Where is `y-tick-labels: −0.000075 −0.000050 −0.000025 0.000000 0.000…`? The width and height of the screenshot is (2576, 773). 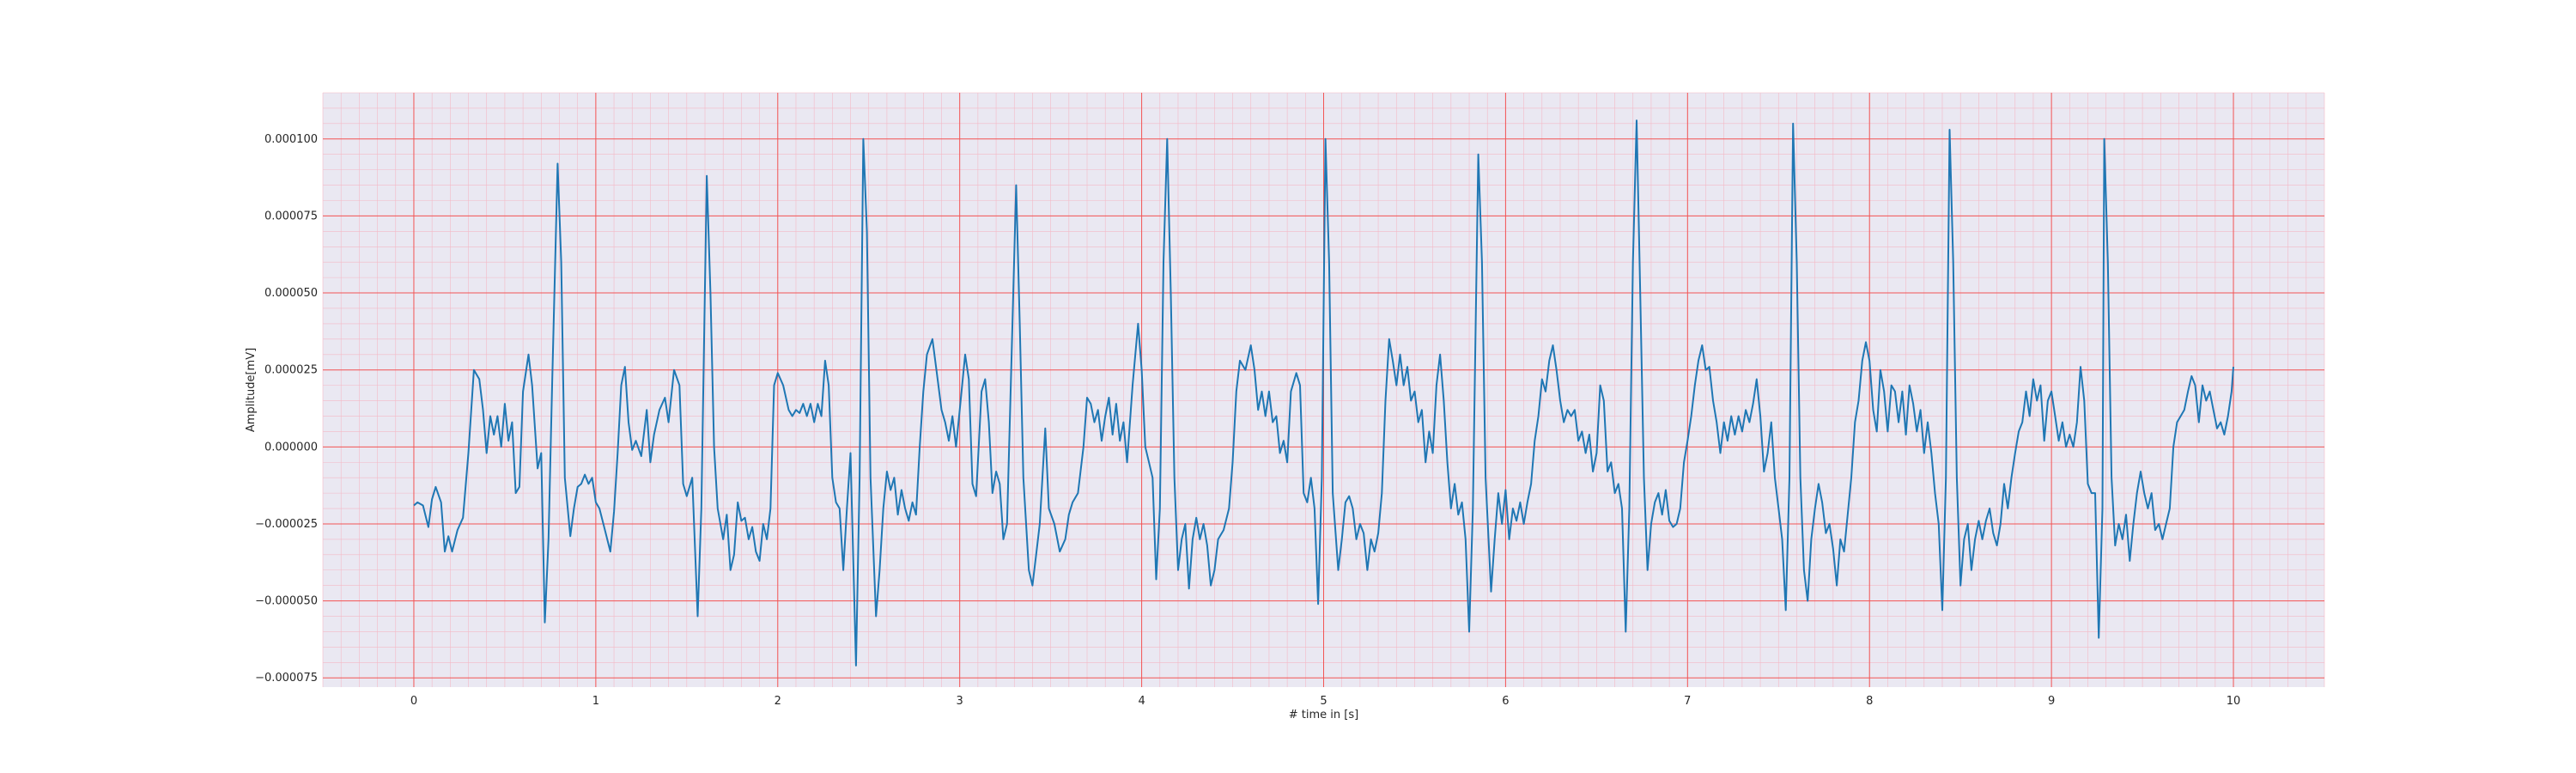
y-tick-labels: −0.000075 −0.000050 −0.000025 0.000000 0.000… is located at coordinates (286, 409).